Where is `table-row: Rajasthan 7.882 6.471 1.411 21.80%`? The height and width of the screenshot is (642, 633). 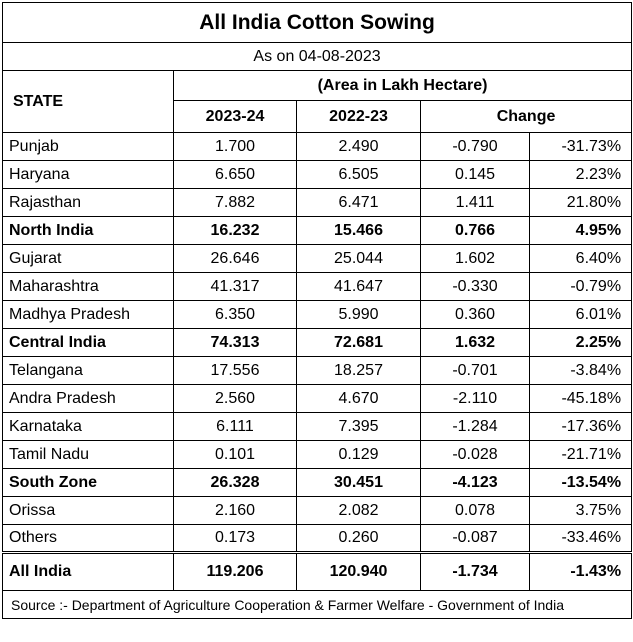
table-row: Rajasthan 7.882 6.471 1.411 21.80% is located at coordinates (317, 202).